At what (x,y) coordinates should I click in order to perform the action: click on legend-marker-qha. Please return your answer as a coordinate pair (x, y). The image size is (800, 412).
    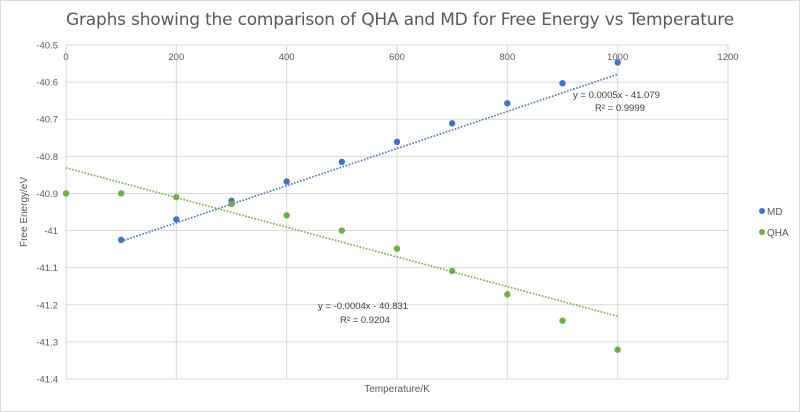
    Looking at the image, I should click on (762, 232).